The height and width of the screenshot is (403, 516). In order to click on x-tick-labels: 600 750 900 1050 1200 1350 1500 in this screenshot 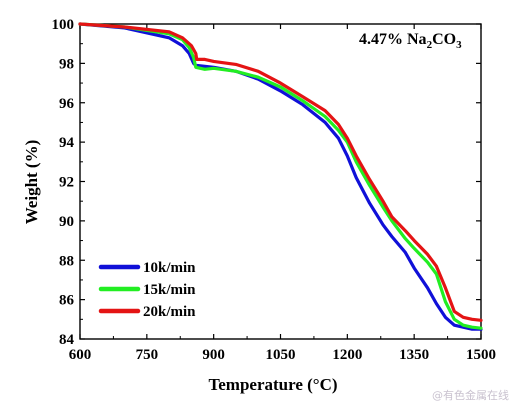, I will do `click(282, 355)`.